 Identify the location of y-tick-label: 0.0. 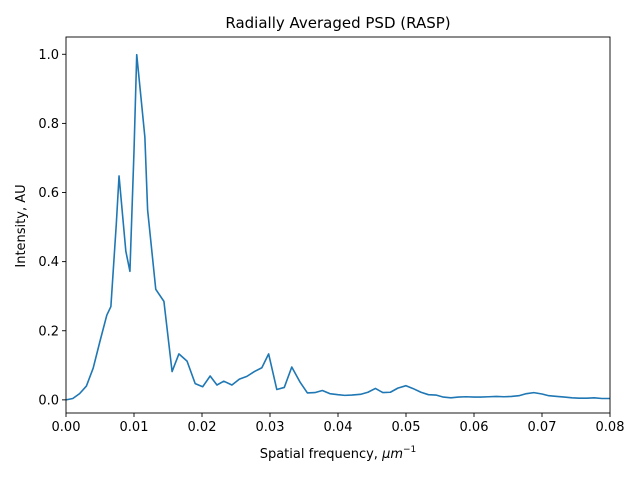
(48, 400).